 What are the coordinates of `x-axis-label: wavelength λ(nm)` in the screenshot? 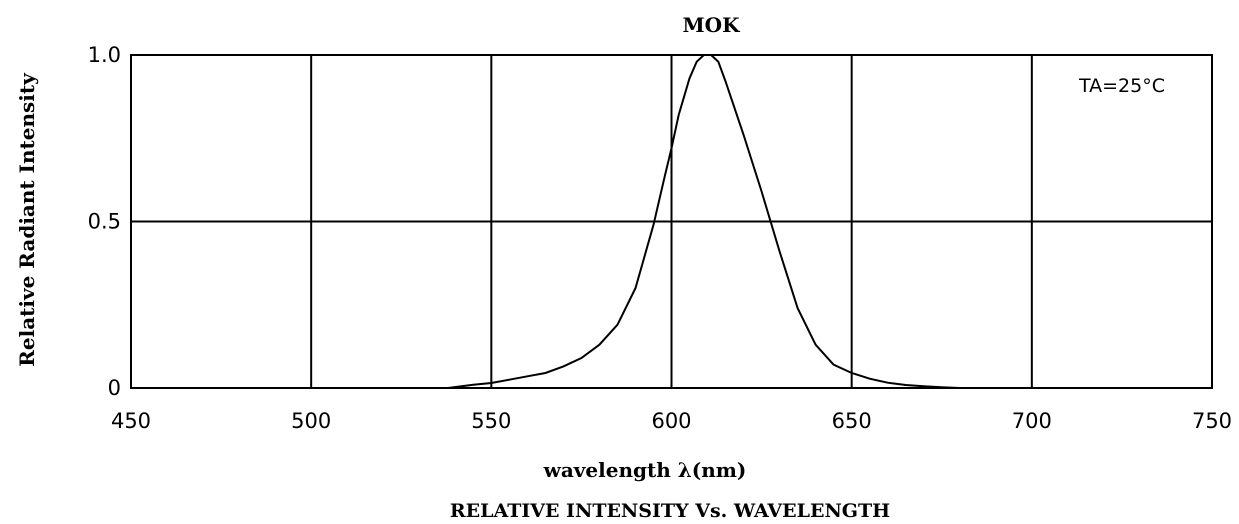 It's located at (645, 470).